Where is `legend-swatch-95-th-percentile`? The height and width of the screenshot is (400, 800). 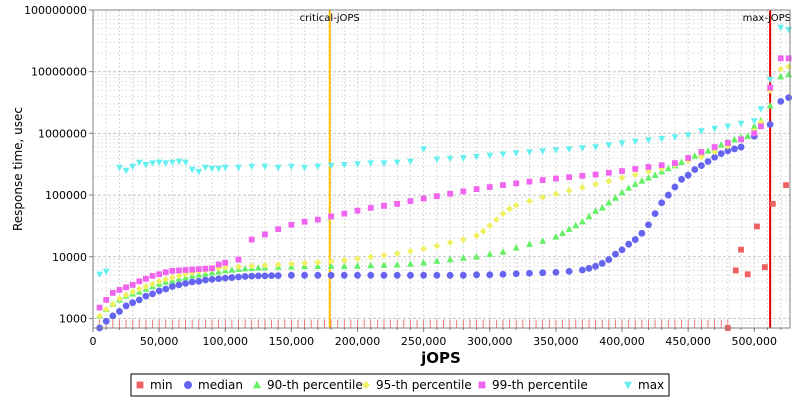
legend-swatch-95-th-percentile is located at coordinates (366, 385).